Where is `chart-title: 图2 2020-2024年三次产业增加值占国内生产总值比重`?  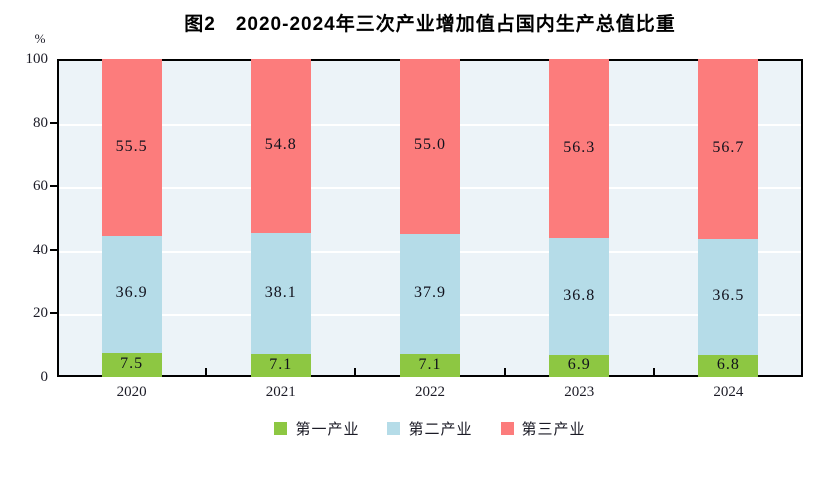
chart-title: 图2 2020-2024年三次产业增加值占国内生产总值比重 is located at coordinates (430, 24).